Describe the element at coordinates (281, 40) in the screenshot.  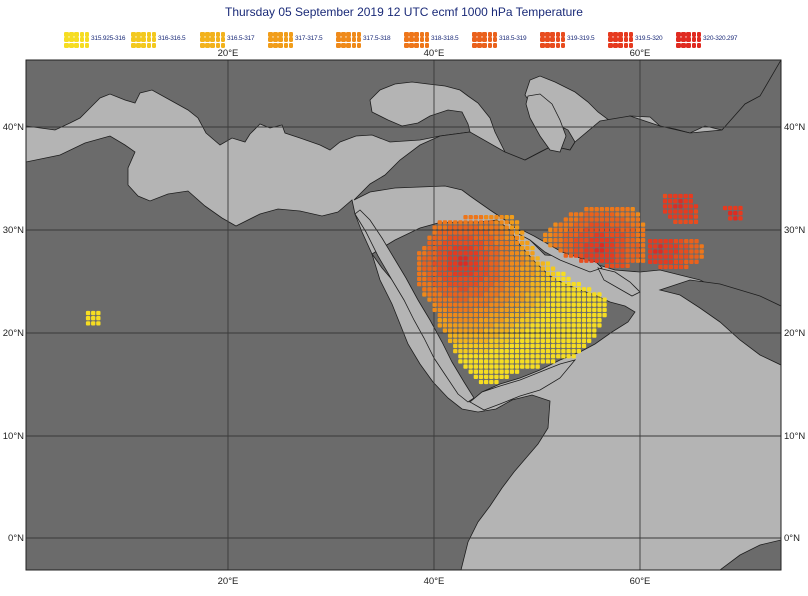
I see `legend-swatch` at that location.